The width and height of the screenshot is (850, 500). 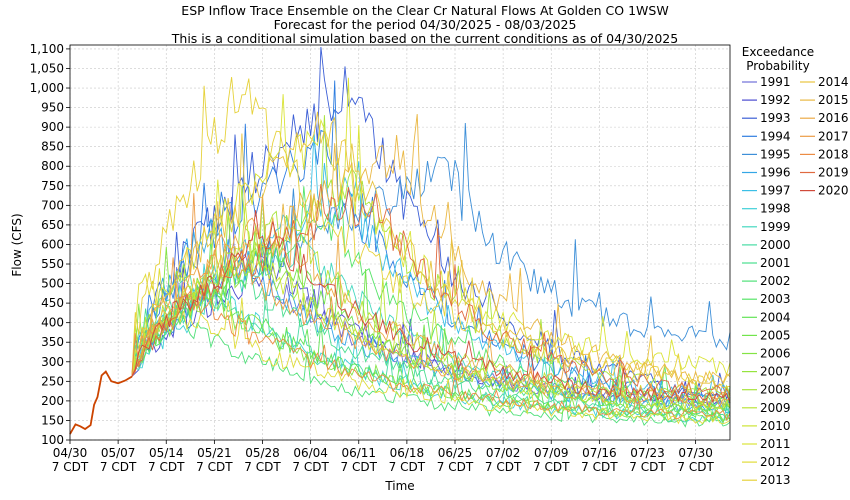 I want to click on x-tick-label-date: 05/28, so click(x=262, y=453).